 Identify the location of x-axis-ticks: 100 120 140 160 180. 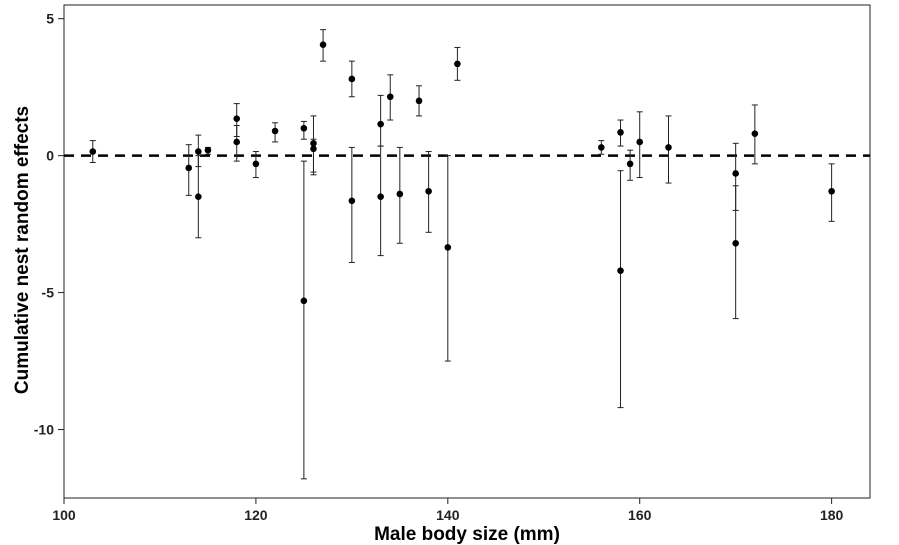
(448, 510).